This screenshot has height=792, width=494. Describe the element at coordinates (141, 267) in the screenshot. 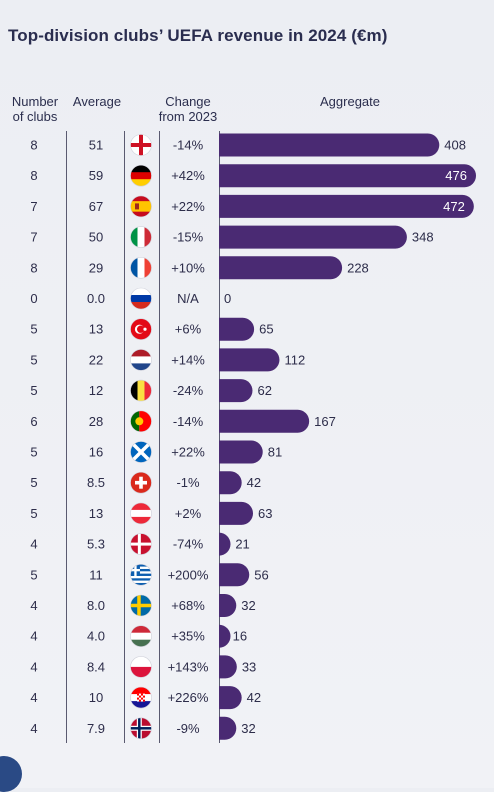

I see `france-flag-icon` at that location.